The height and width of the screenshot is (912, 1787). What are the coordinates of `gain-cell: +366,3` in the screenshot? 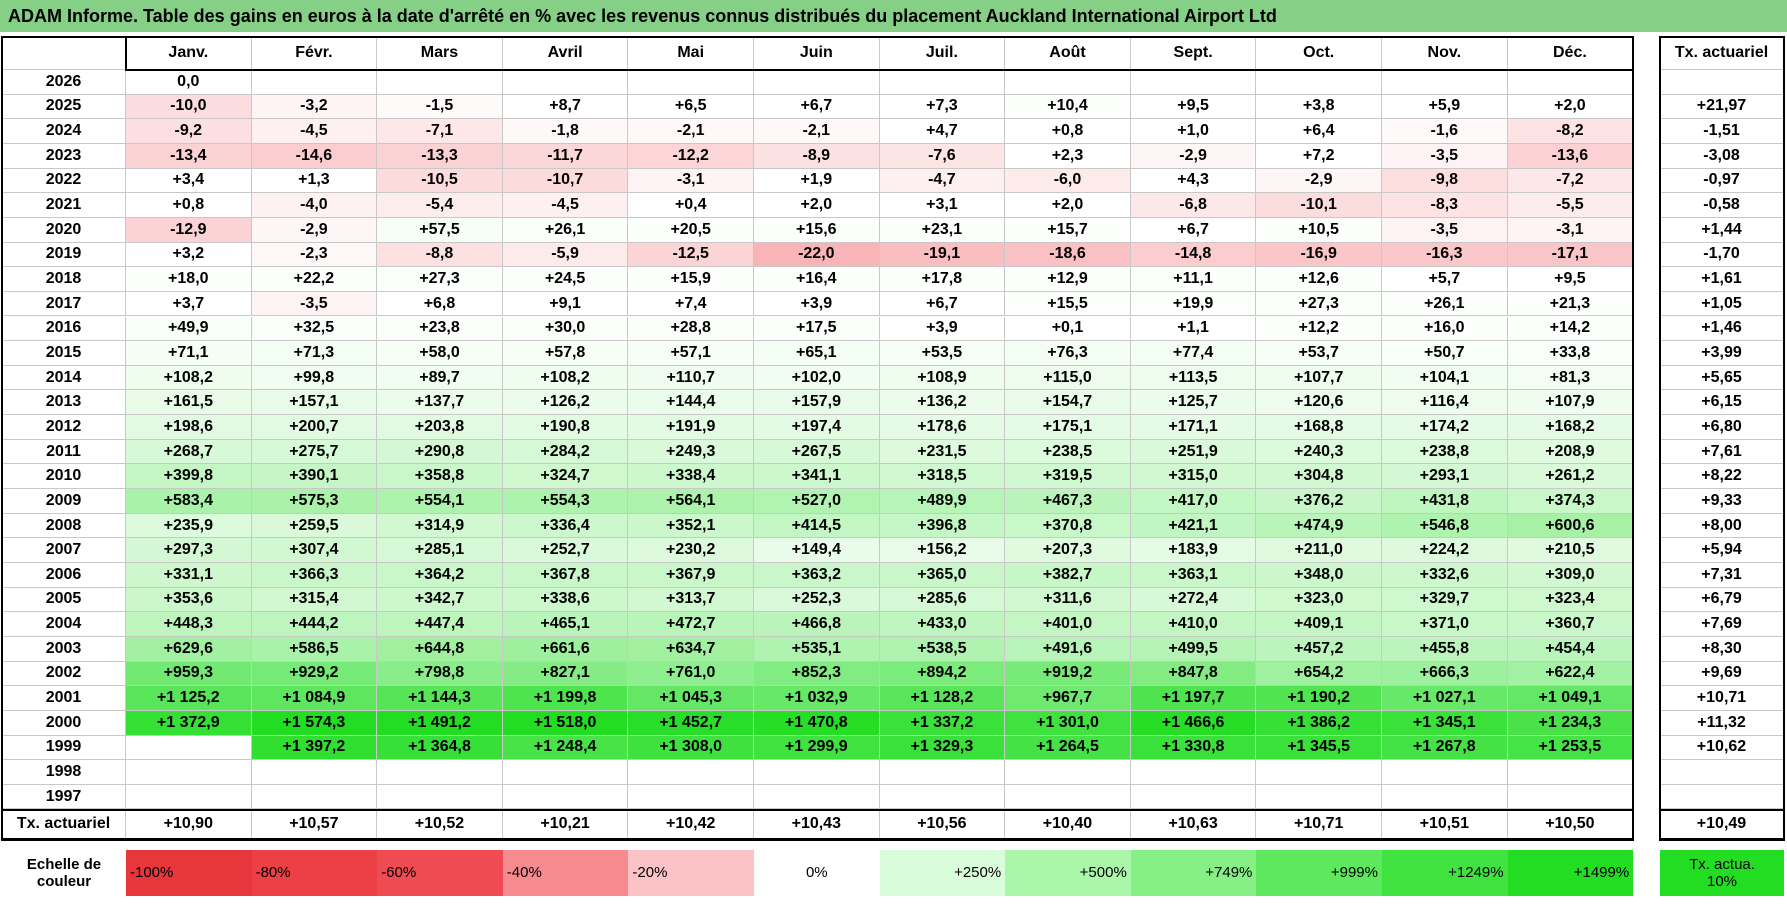 It's located at (314, 575).